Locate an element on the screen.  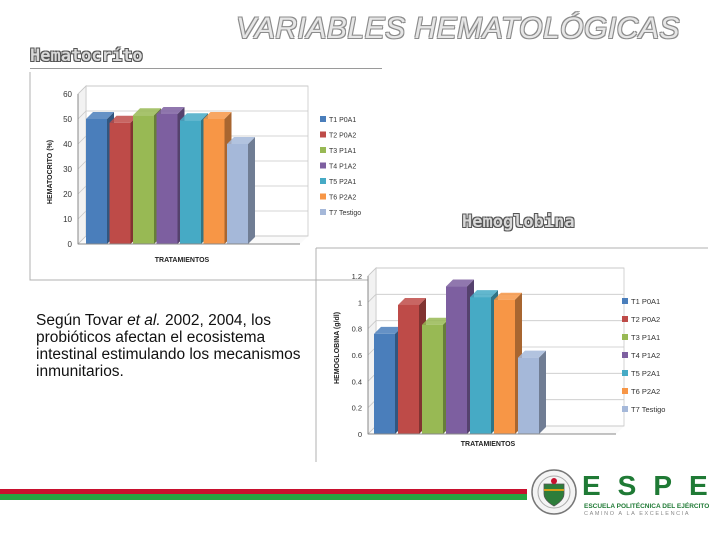
y-tick-label: 1 is located at coordinates (360, 302).